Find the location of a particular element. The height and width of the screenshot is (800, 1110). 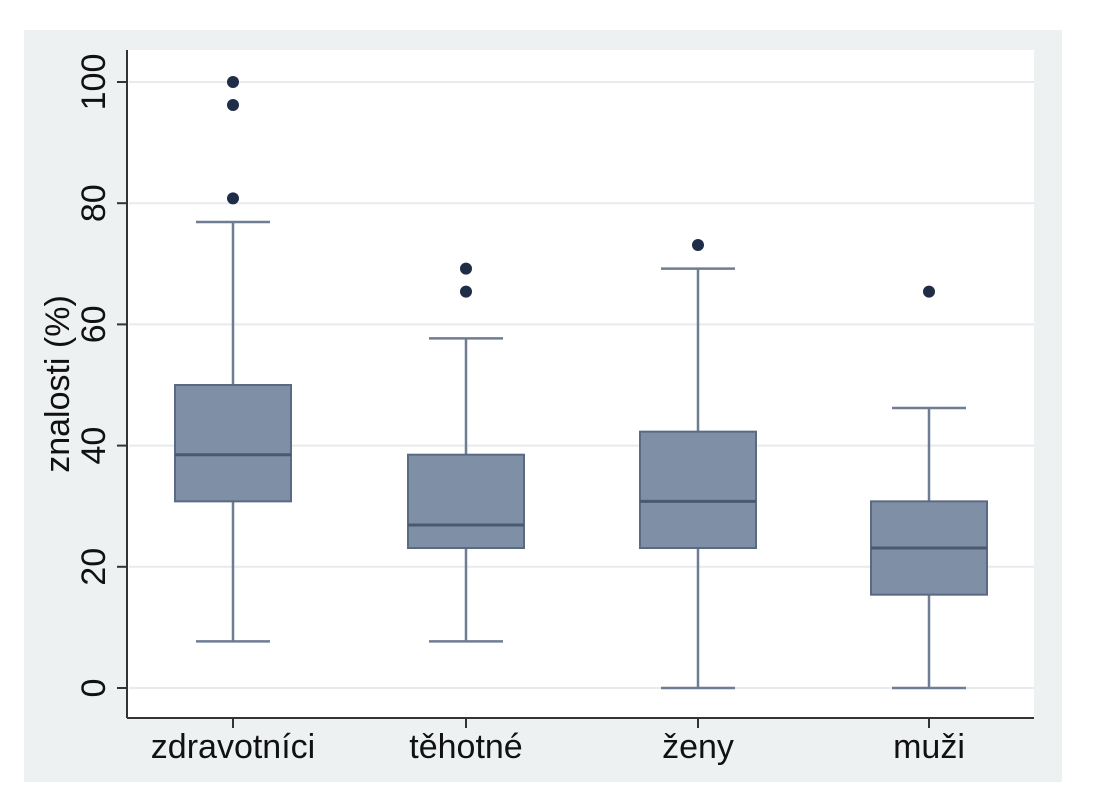

y-tick-label-80: 80 is located at coordinates (94, 203).